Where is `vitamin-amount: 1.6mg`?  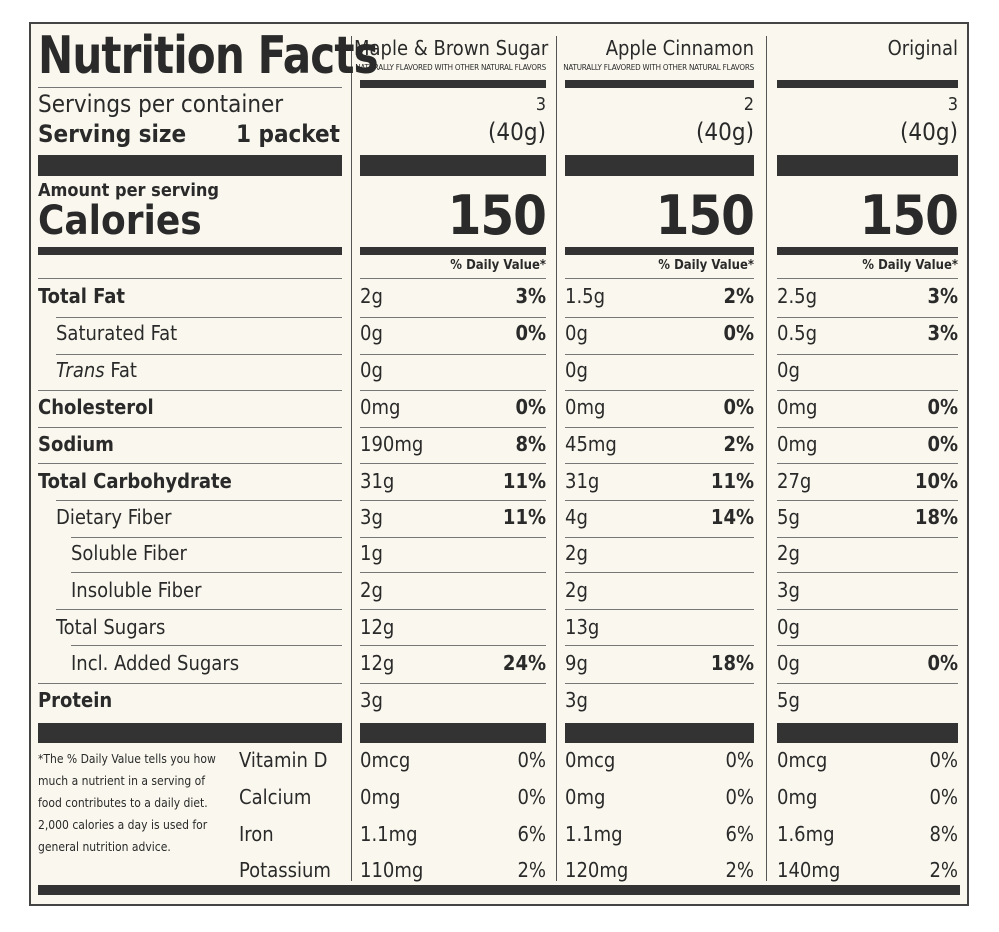 vitamin-amount: 1.6mg is located at coordinates (806, 834).